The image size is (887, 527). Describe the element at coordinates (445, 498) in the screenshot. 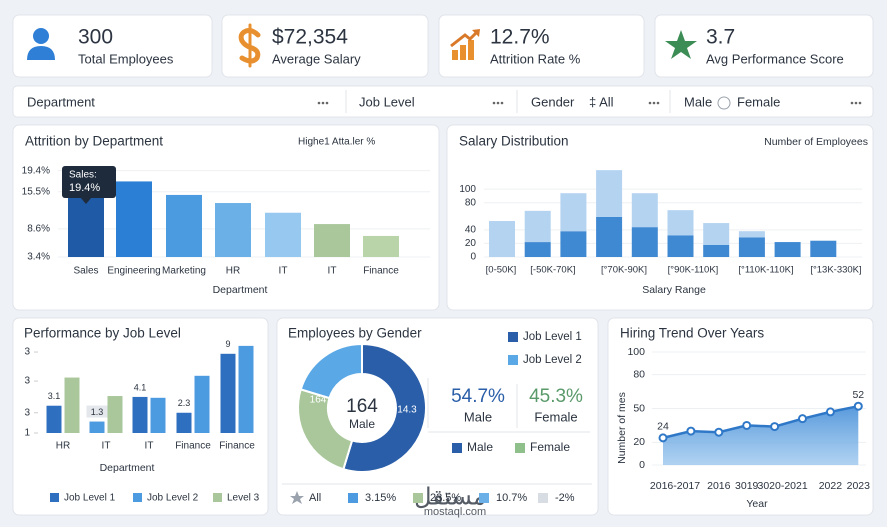

I see `footer-label: 23.5%` at that location.